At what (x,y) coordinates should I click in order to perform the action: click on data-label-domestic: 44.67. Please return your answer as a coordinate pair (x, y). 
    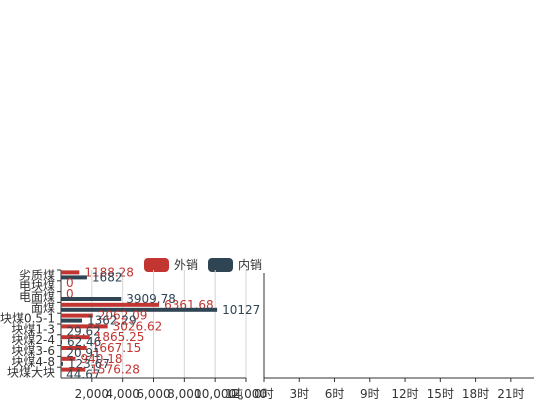
    Looking at the image, I should click on (83, 375).